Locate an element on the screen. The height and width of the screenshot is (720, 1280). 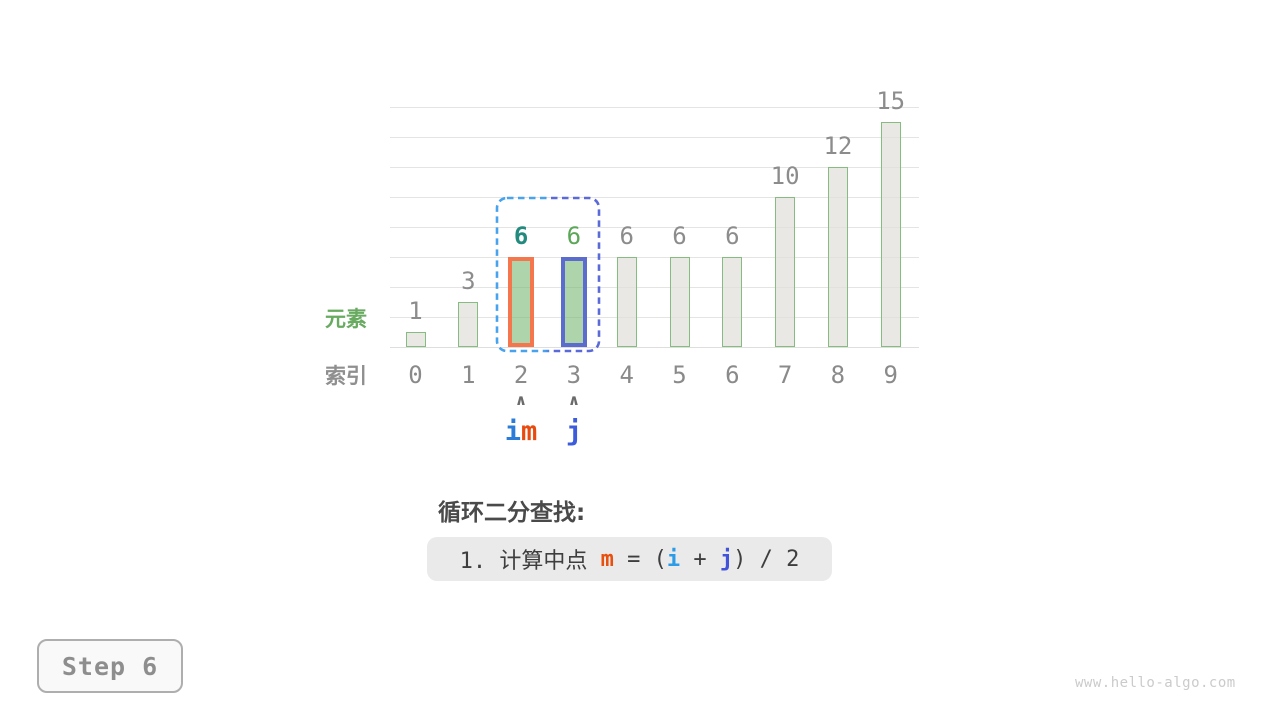
watermark: www.hello-algo.com is located at coordinates (1155, 683).